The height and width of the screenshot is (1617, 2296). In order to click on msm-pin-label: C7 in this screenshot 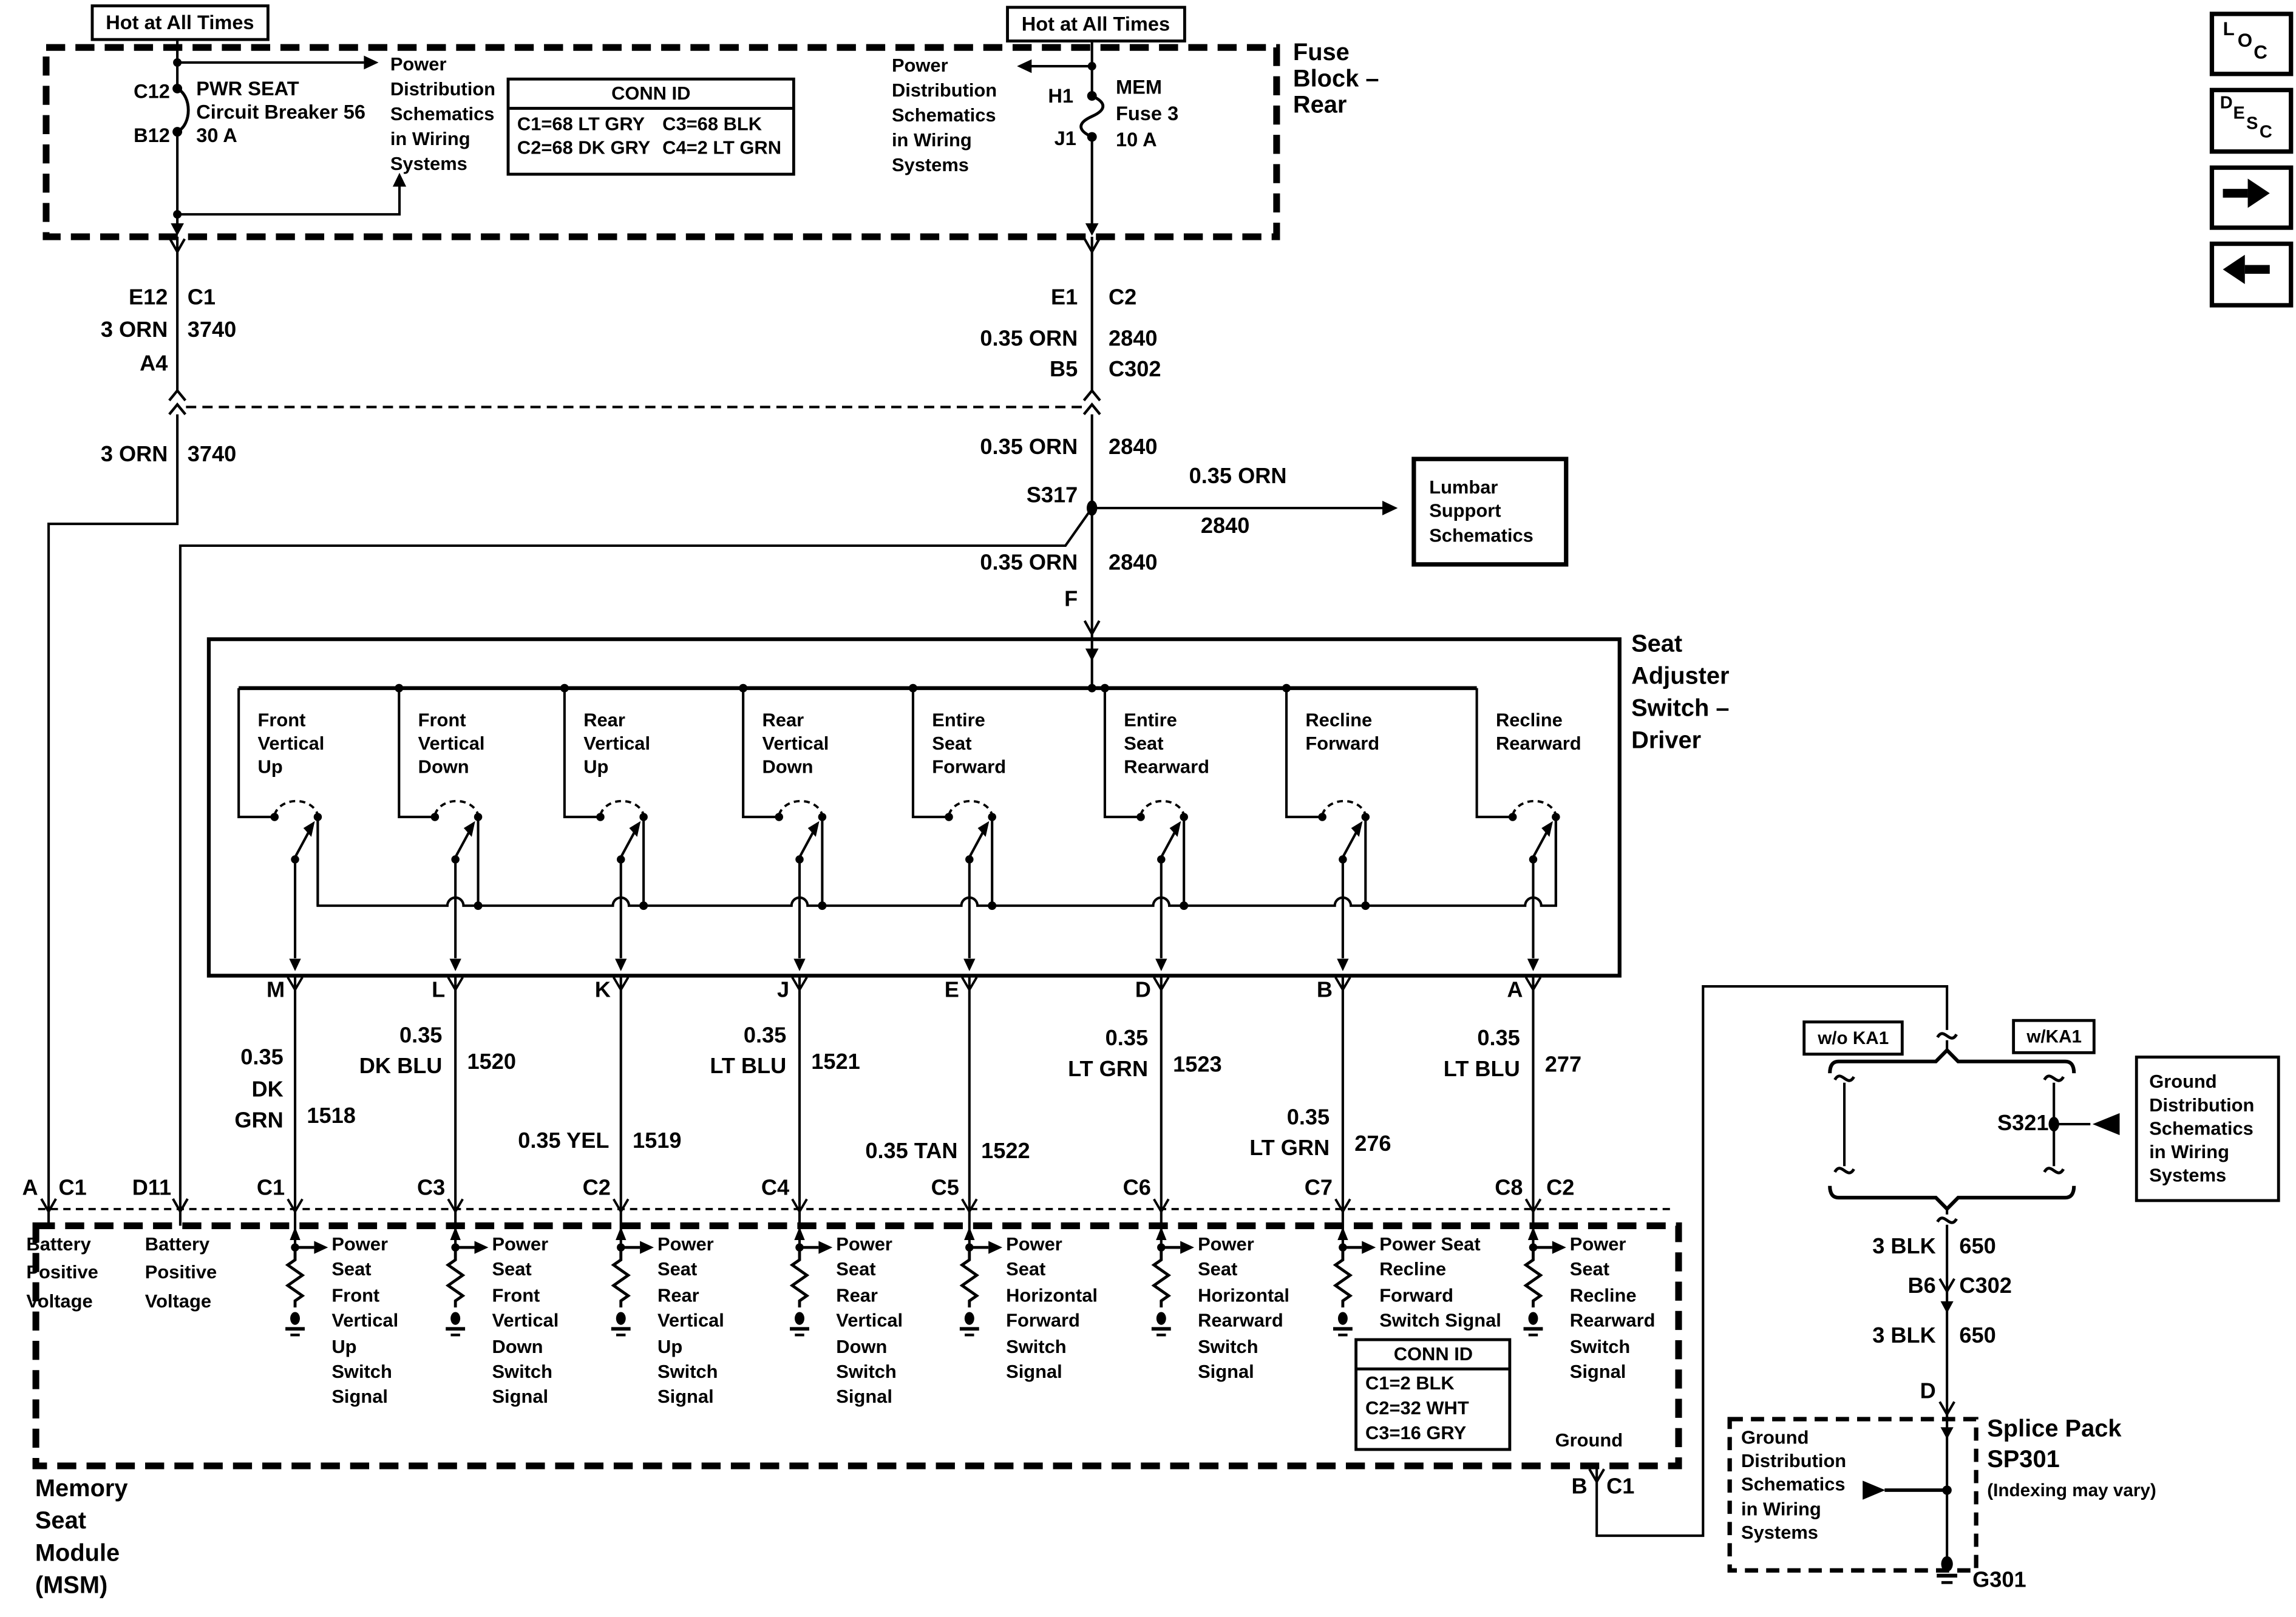, I will do `click(1318, 1188)`.